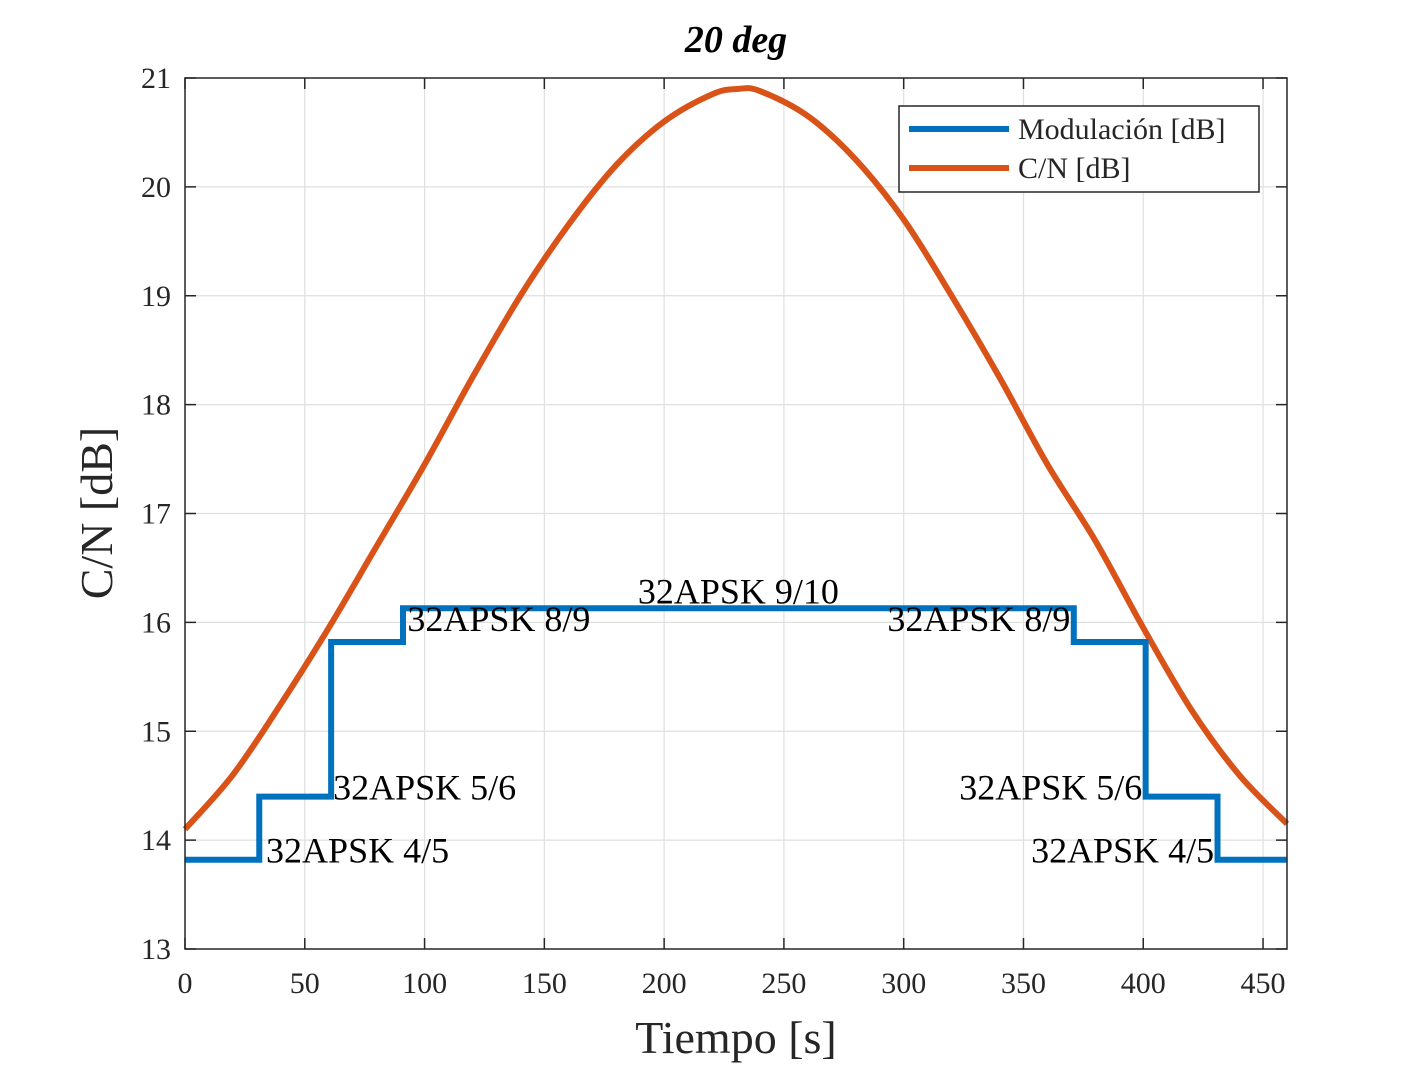  What do you see at coordinates (156, 78) in the screenshot?
I see `y-tick-label: 21` at bounding box center [156, 78].